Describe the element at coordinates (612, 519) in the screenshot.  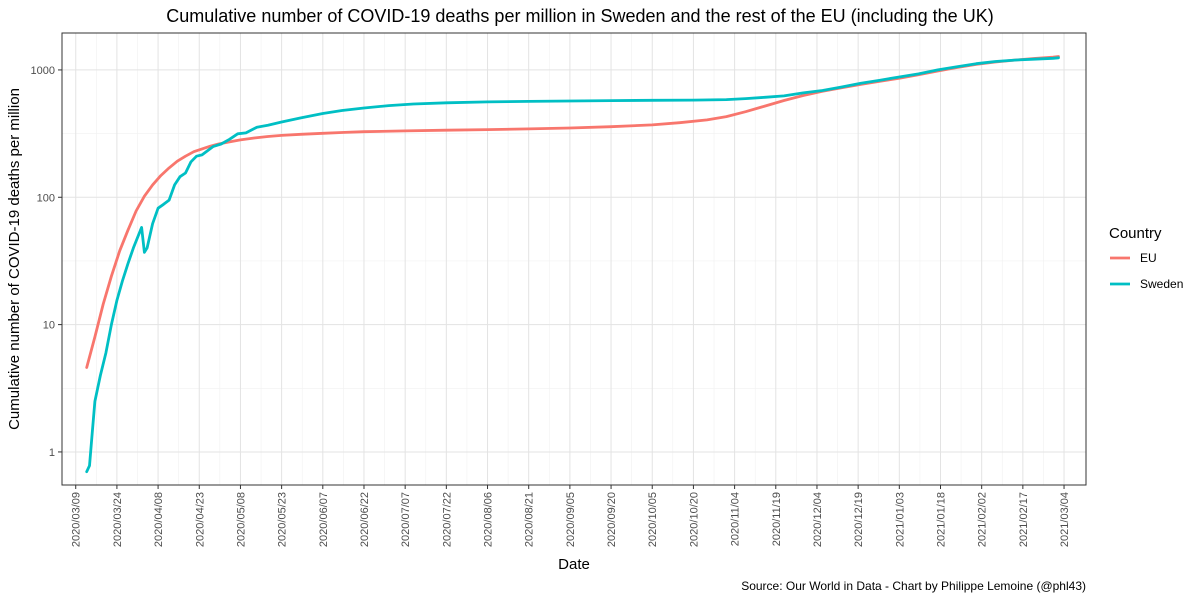
I see `x-tick-label: 2020/09/20` at that location.